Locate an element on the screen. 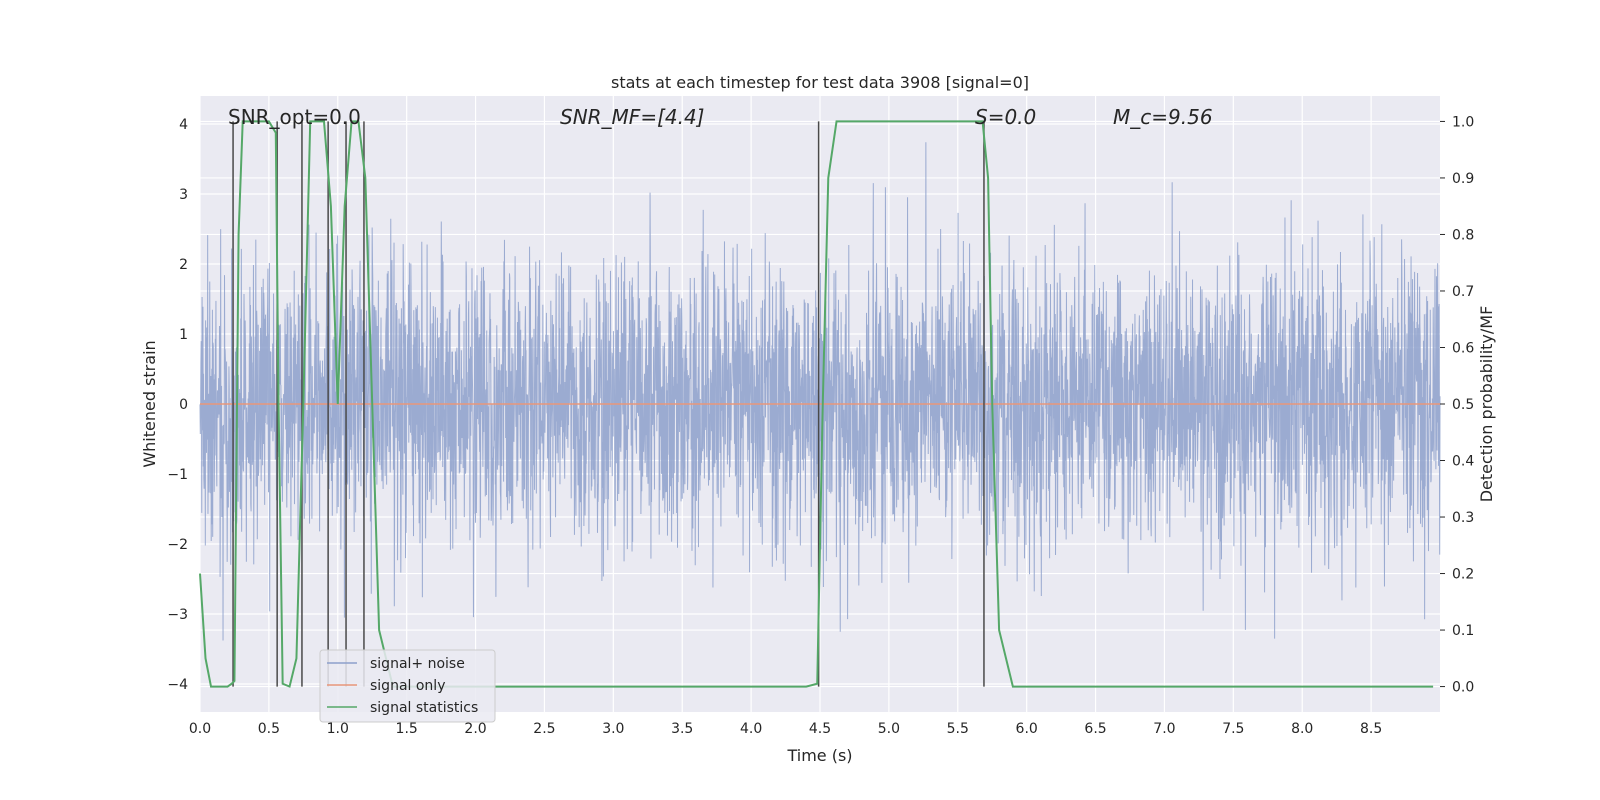 This screenshot has height=800, width=1600. y-right-tick-label: 0.1 is located at coordinates (1463, 631).